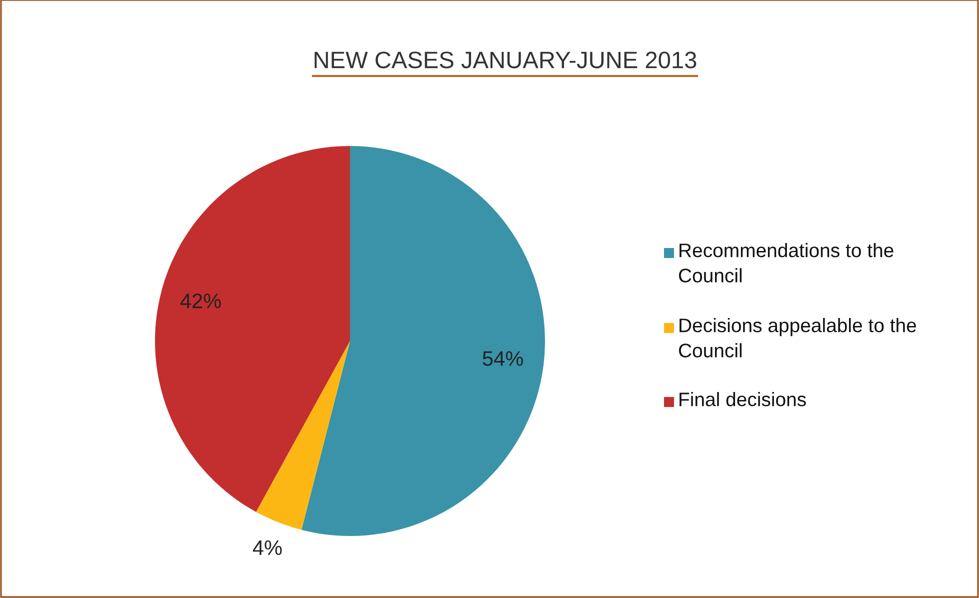  I want to click on data-label: 4%, so click(267, 548).